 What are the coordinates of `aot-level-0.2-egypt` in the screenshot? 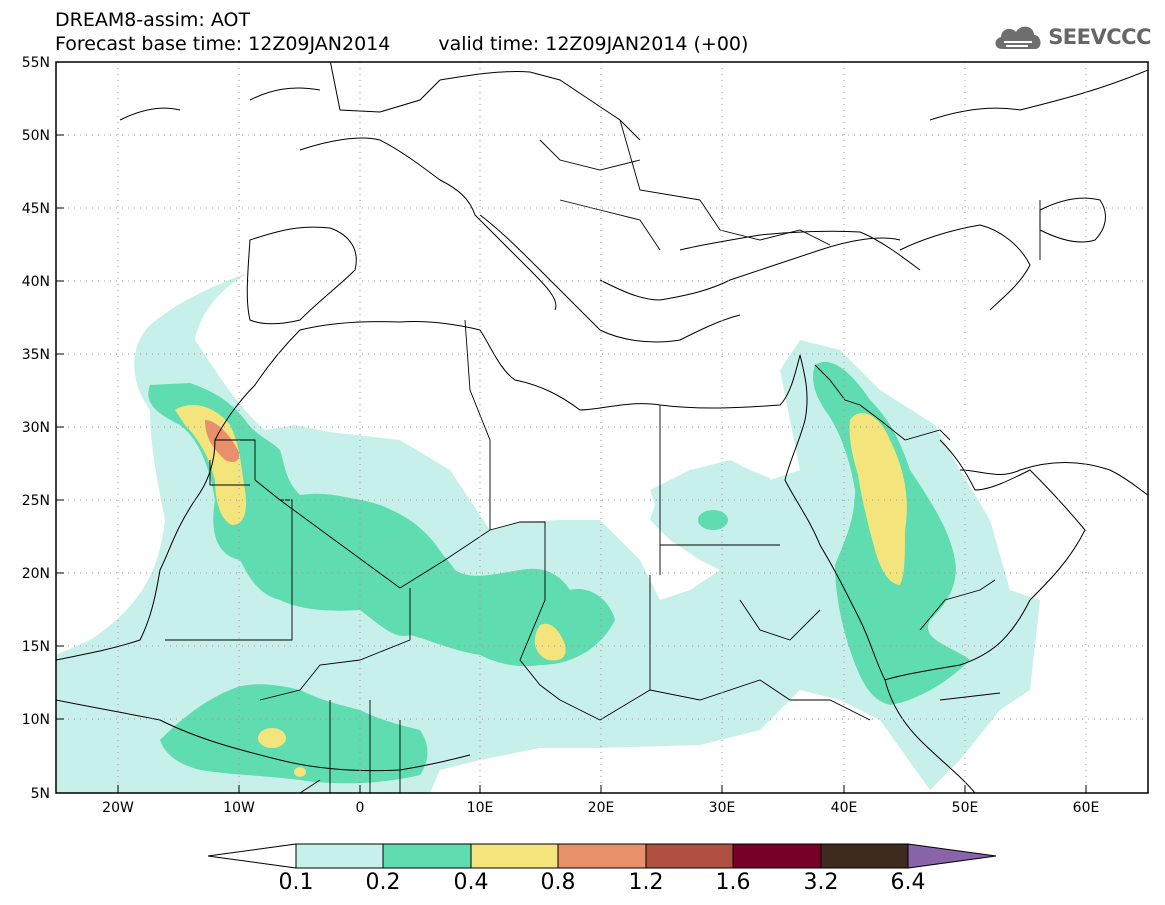 It's located at (713, 520).